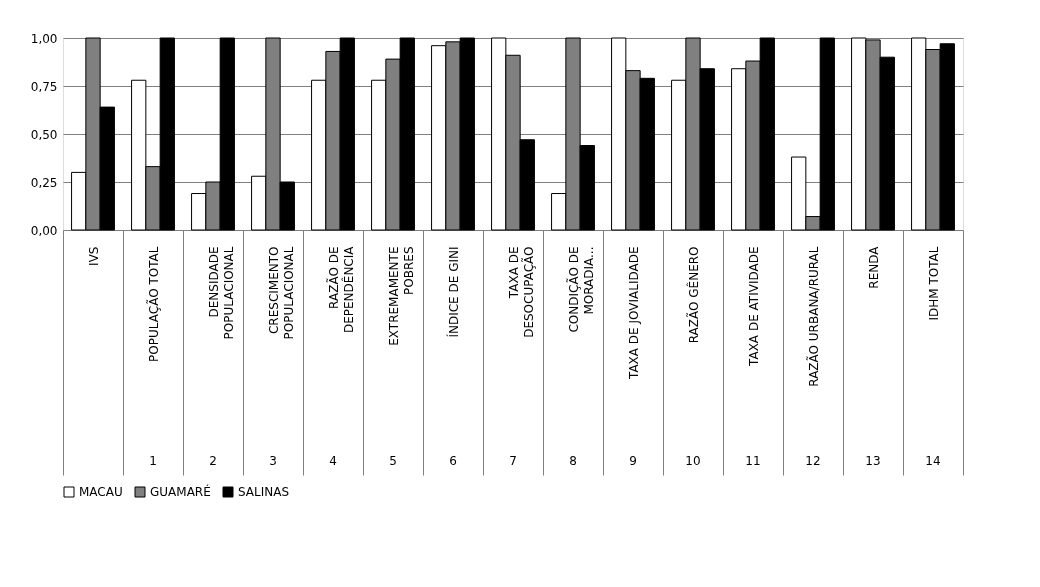 Image resolution: width=1040 pixels, height=587 pixels. Describe the element at coordinates (933, 283) in the screenshot. I see `x-tick-label: IDHM TOTAL` at that location.